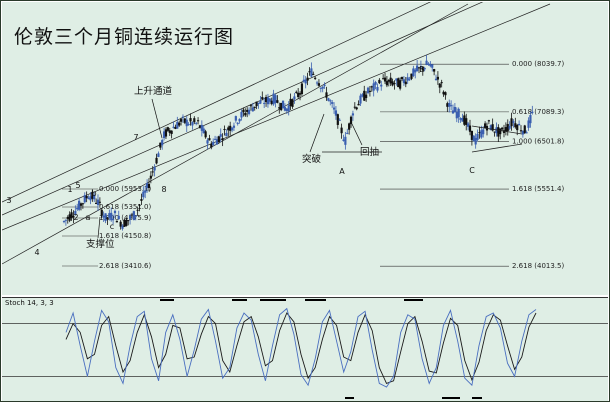 Image resolution: width=610 pixels, height=402 pixels. I want to click on wave-label-4: 4, so click(36, 252).